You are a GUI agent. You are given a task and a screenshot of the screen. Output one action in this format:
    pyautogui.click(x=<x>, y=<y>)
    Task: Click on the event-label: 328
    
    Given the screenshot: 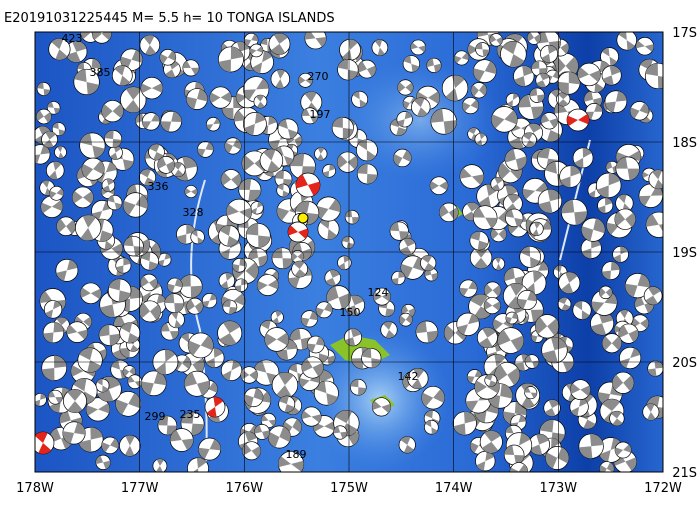 What is the action you would take?
    pyautogui.click(x=193, y=212)
    